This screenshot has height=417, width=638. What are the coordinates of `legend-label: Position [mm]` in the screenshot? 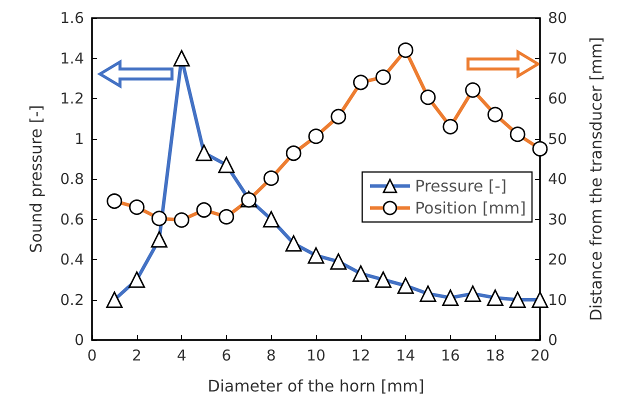 It's located at (470, 208).